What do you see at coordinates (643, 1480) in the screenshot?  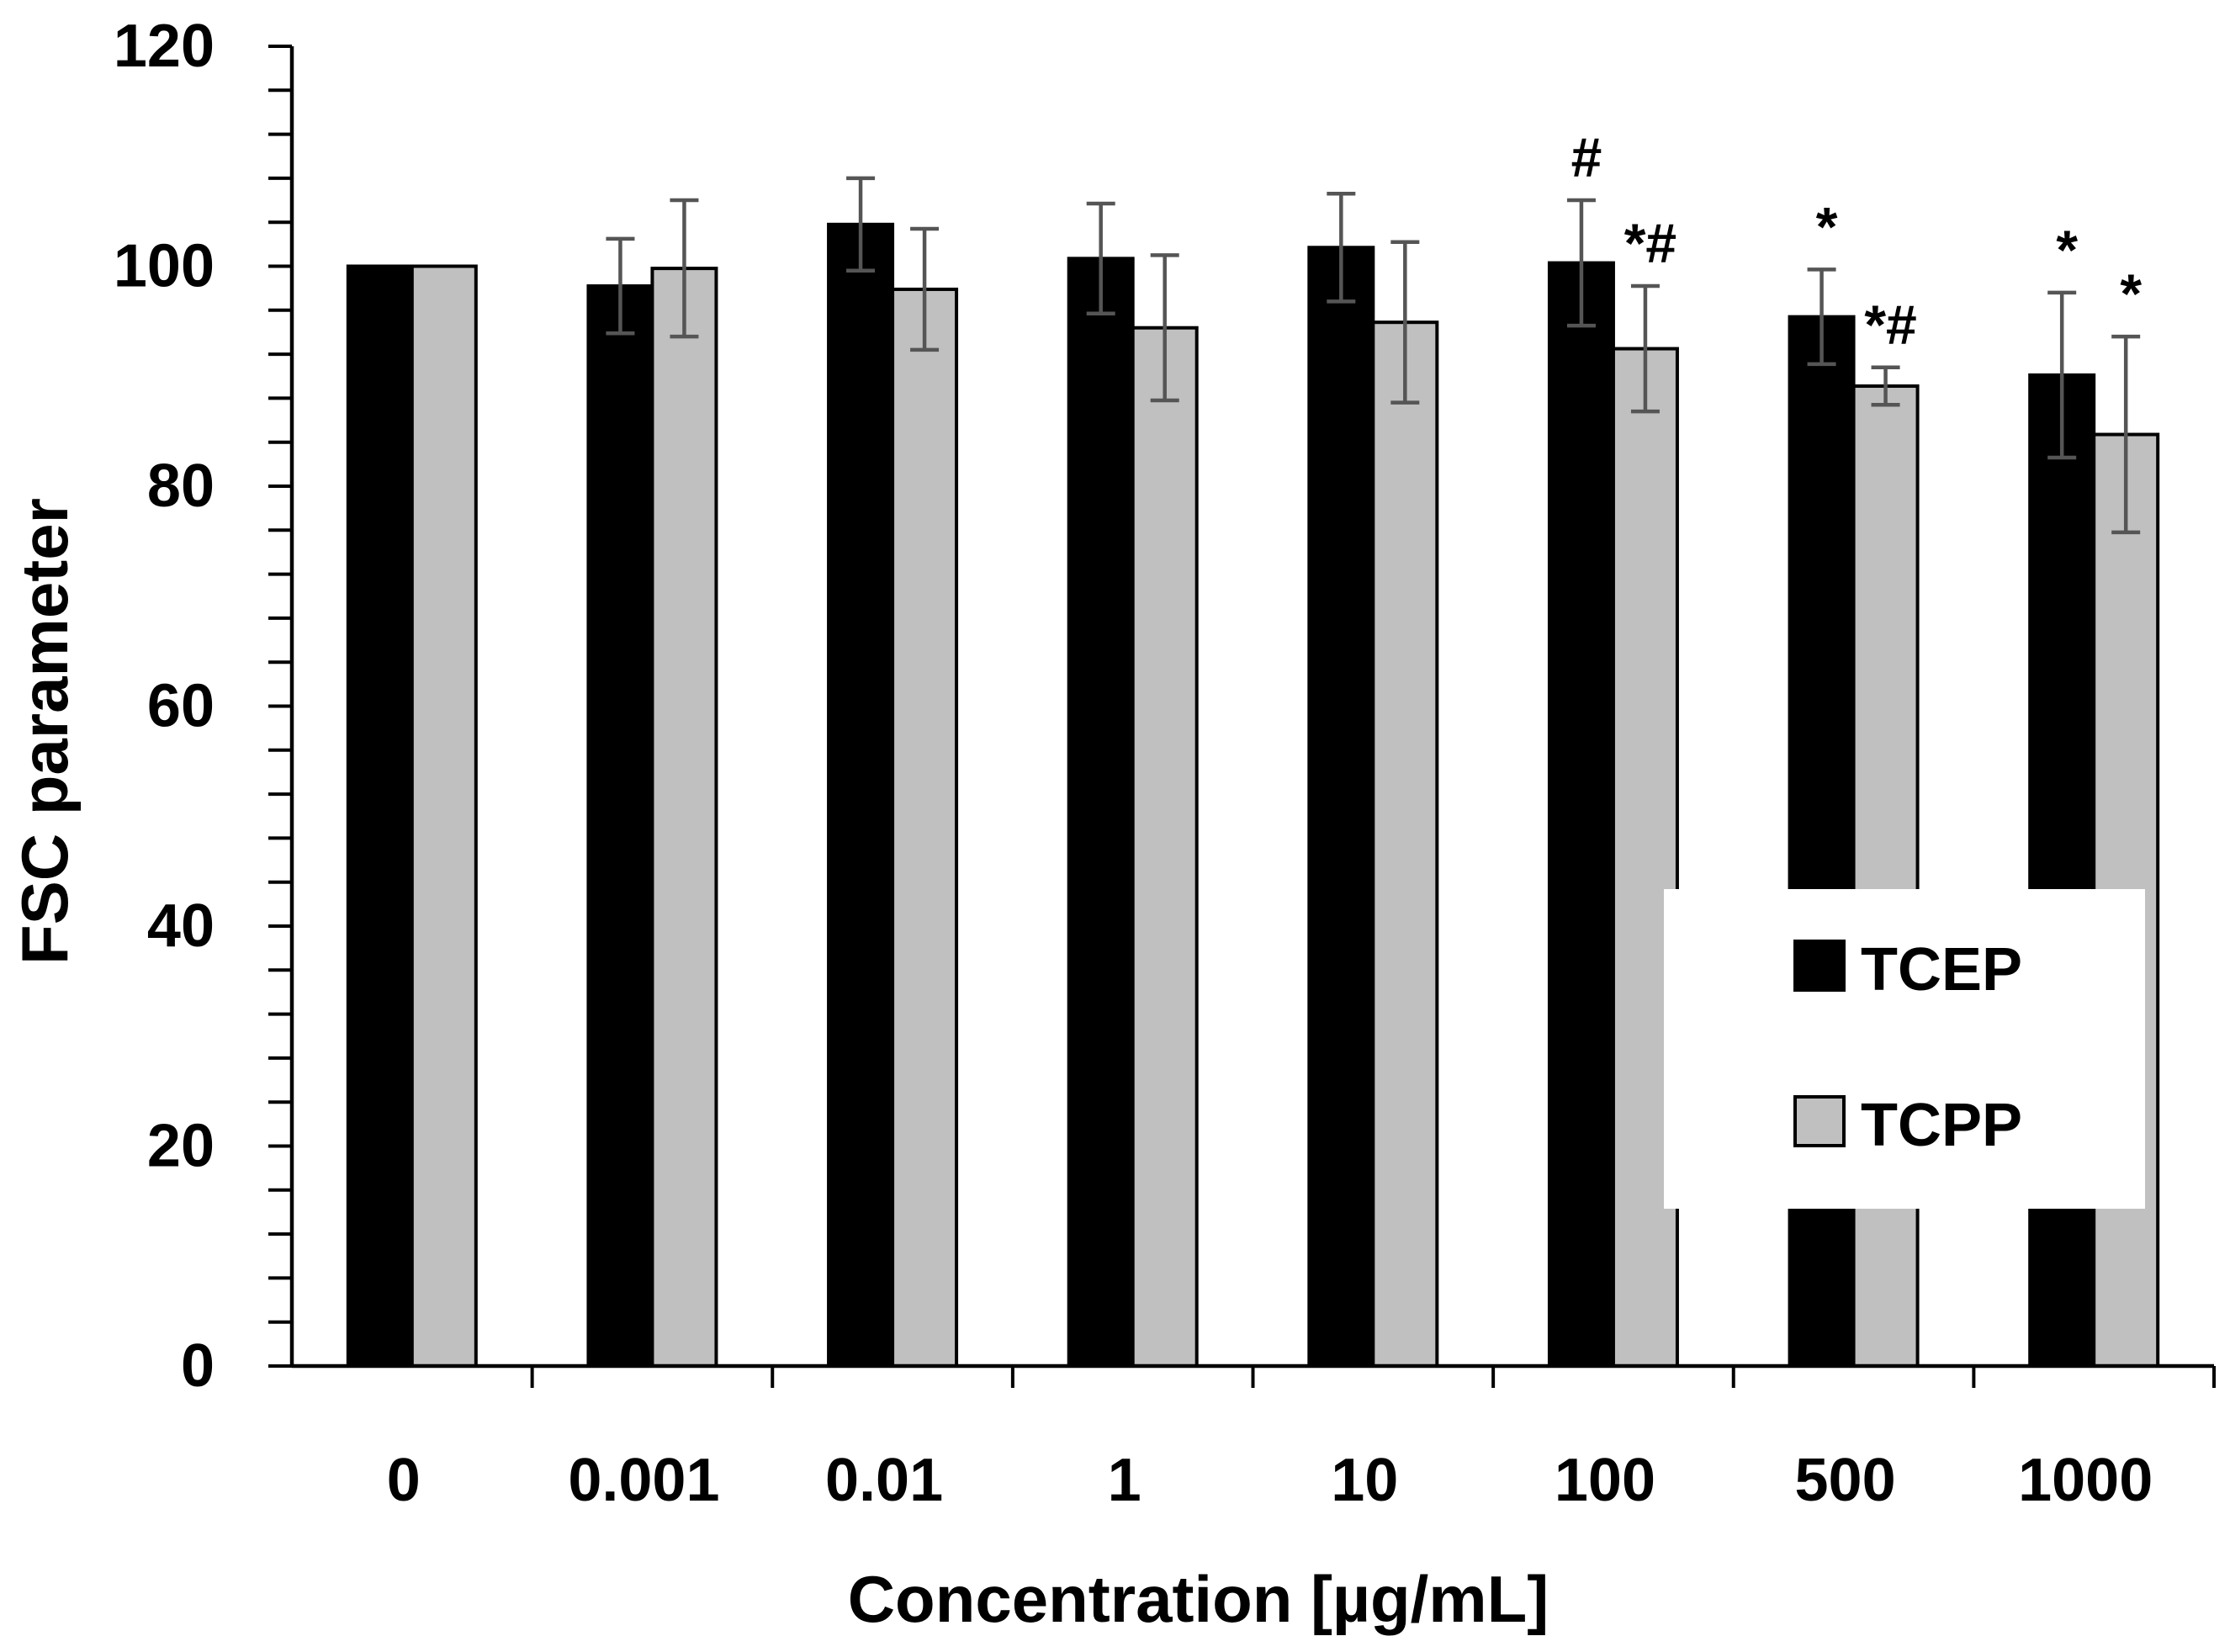 I see `x-tick-label-0.001: 0.001` at bounding box center [643, 1480].